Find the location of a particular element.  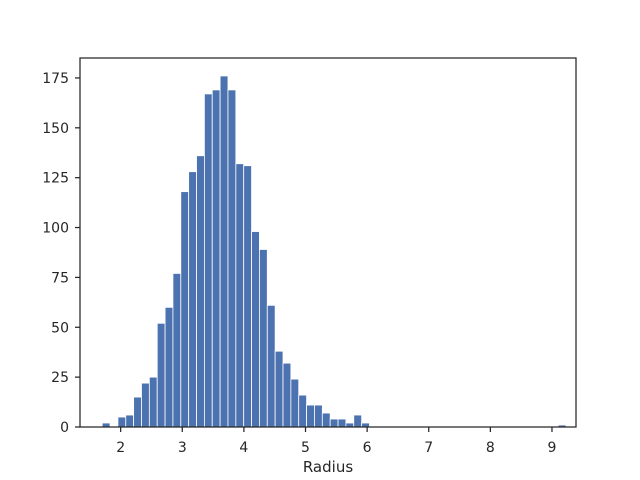

x-tick-label: 3 is located at coordinates (182, 448).